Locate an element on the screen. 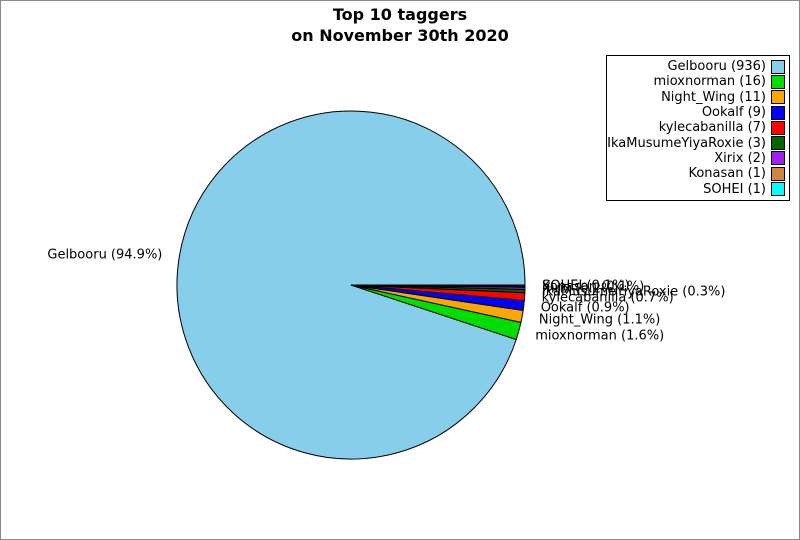 The width and height of the screenshot is (800, 540). legend-row-kylecabanilla: kylecabanilla (7) is located at coordinates (698, 127).